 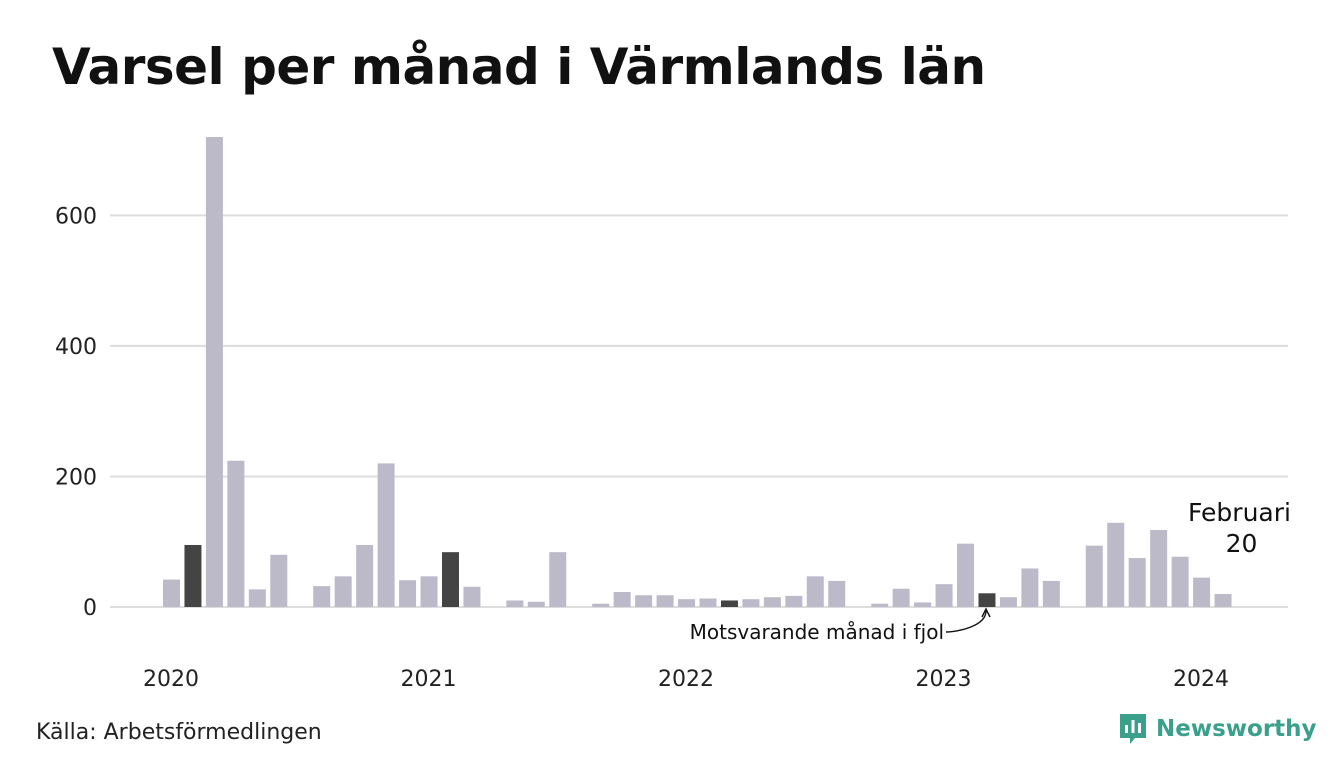 What do you see at coordinates (1236, 729) in the screenshot?
I see `logo-text: Newsworthy` at bounding box center [1236, 729].